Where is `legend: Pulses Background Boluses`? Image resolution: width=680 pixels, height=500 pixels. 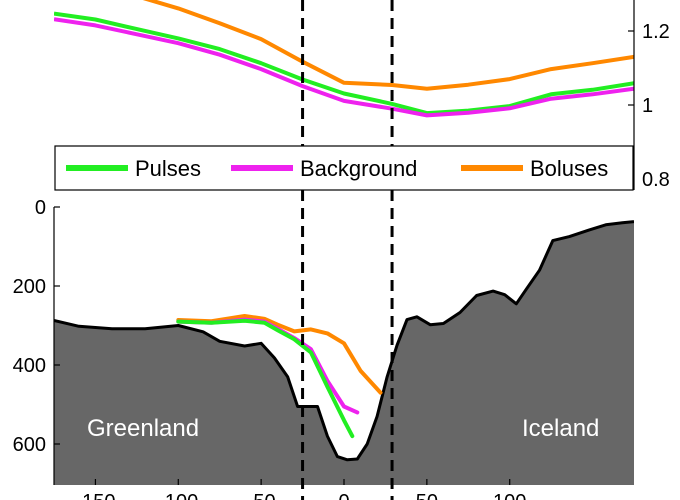
legend: Pulses Background Boluses is located at coordinates (344, 168).